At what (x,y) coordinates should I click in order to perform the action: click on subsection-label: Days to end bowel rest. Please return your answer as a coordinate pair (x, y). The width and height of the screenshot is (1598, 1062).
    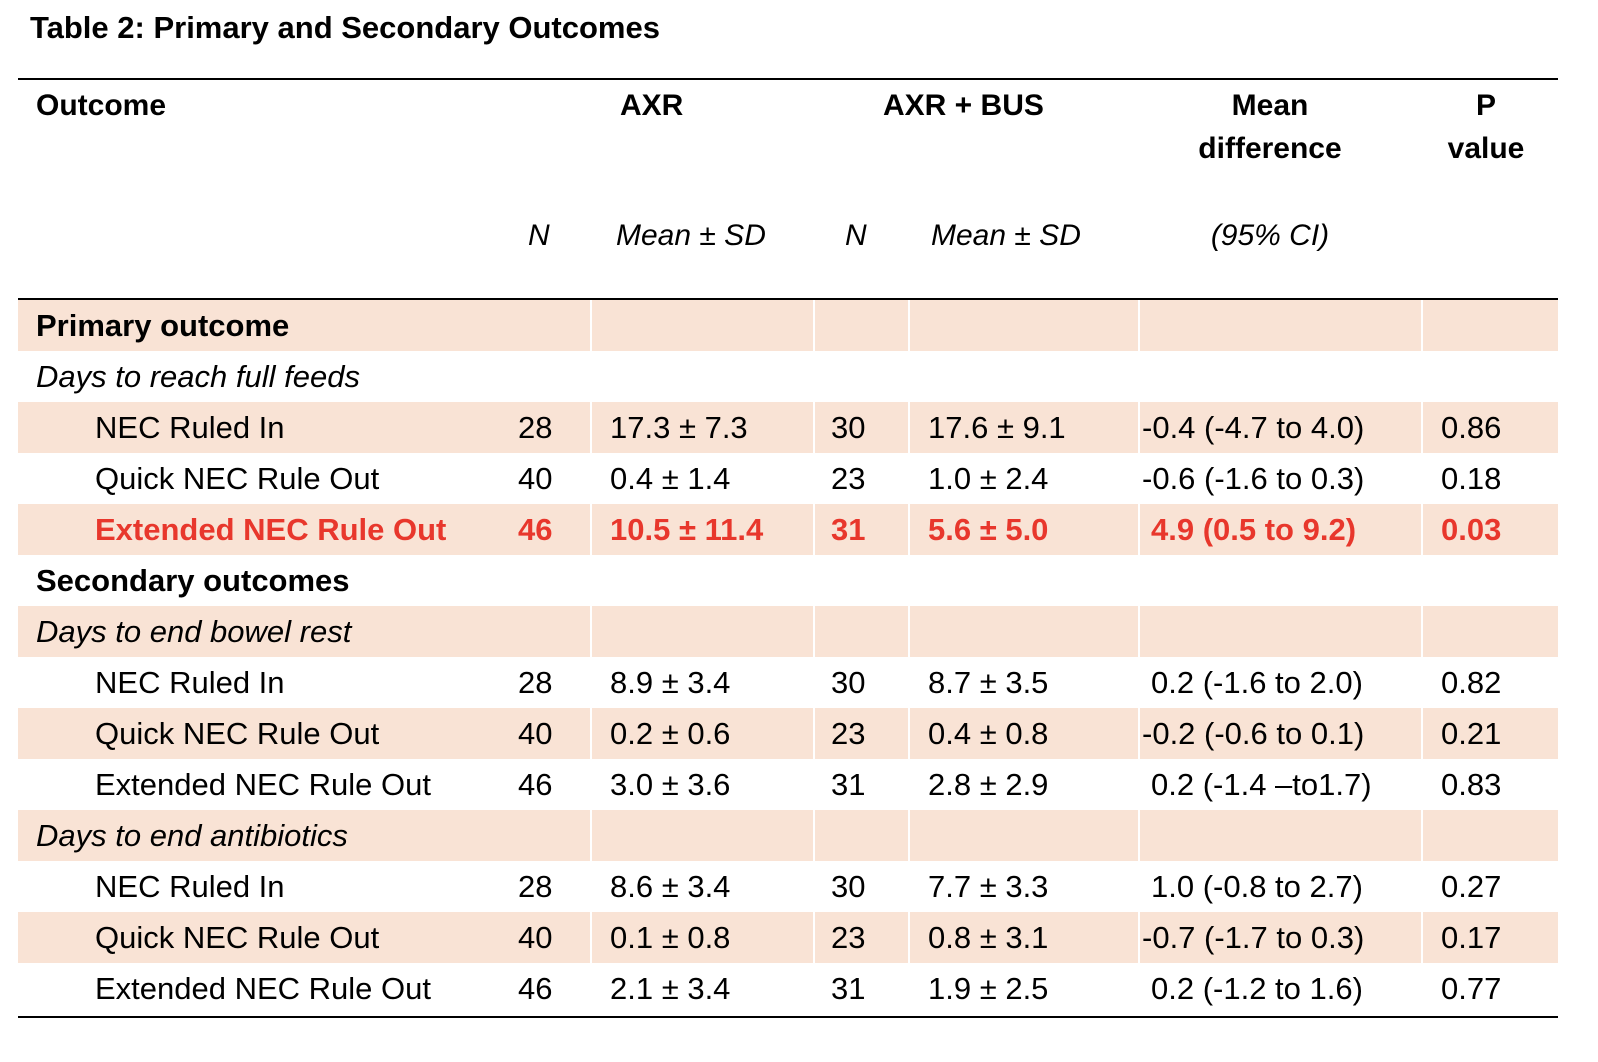
    Looking at the image, I should click on (194, 631).